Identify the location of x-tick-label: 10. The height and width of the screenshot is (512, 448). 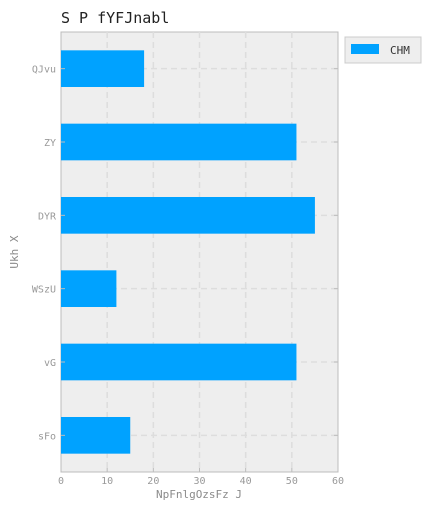
(107, 481).